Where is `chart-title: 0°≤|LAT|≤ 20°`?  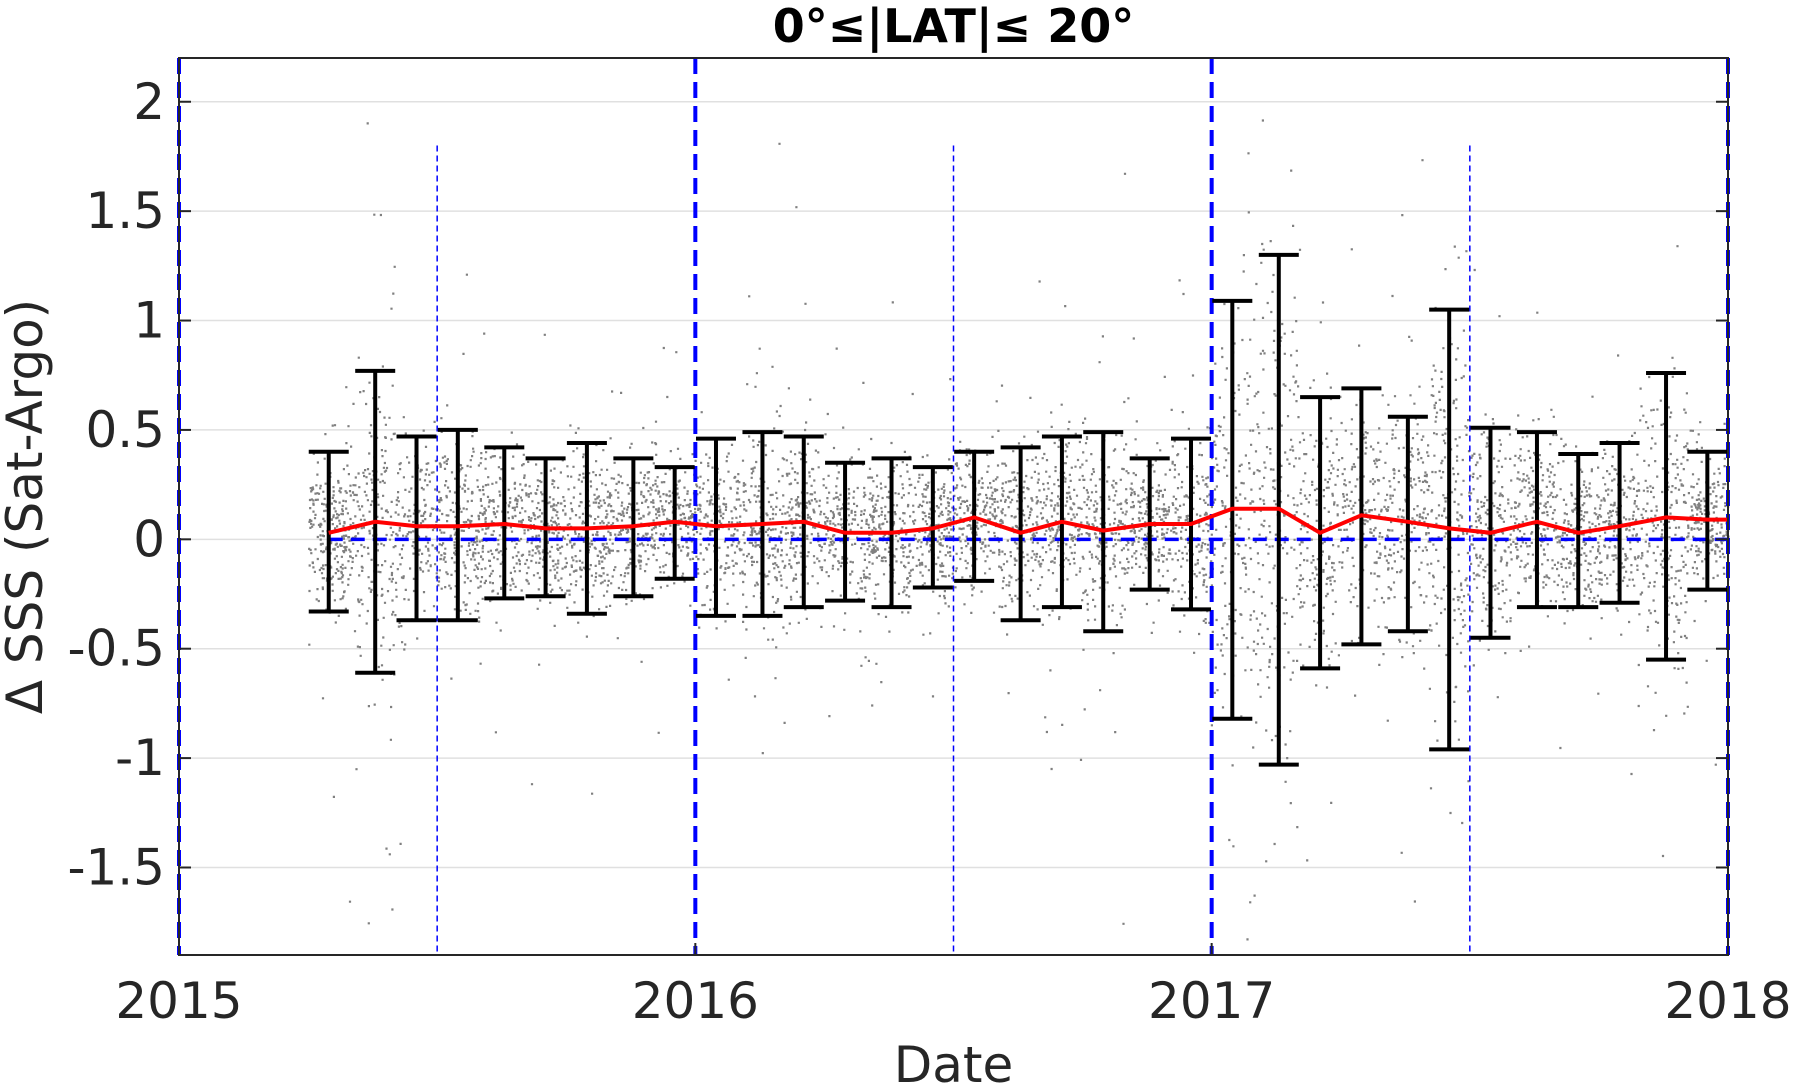
chart-title: 0°≤|LAT|≤ 20° is located at coordinates (953, 27).